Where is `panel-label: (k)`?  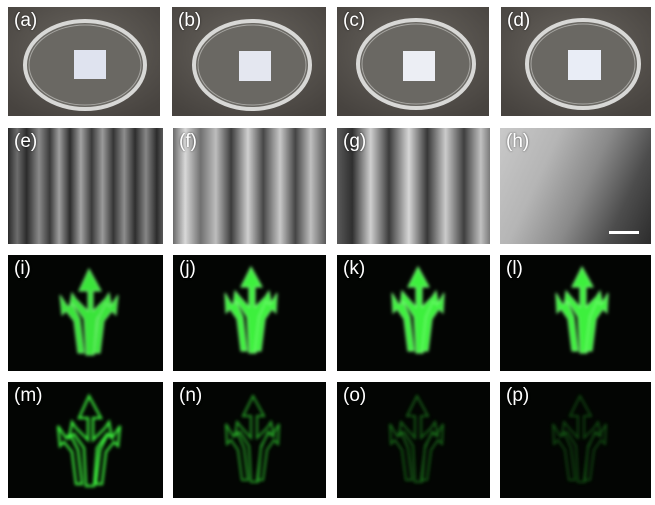 panel-label: (k) is located at coordinates (354, 268).